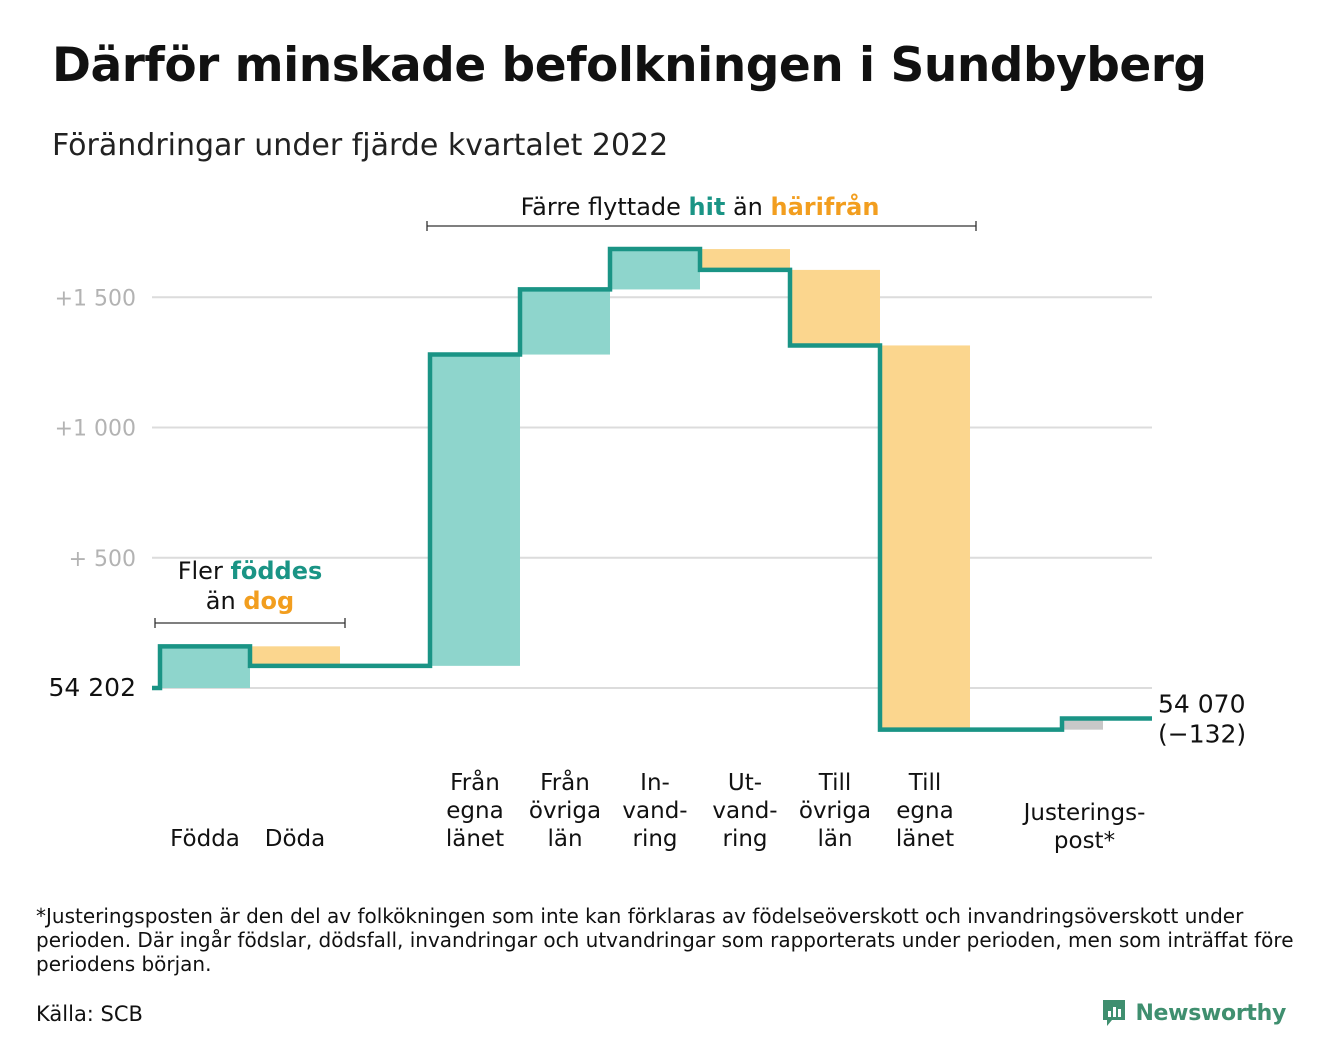 The width and height of the screenshot is (1340, 1060). Describe the element at coordinates (250, 601) in the screenshot. I see `annotation-births-line2: än dog` at that location.